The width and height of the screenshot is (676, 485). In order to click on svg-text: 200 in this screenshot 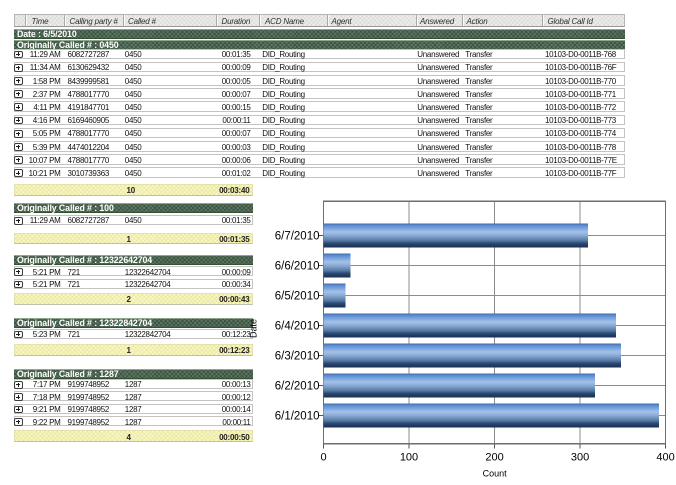, I will do `click(494, 458)`.